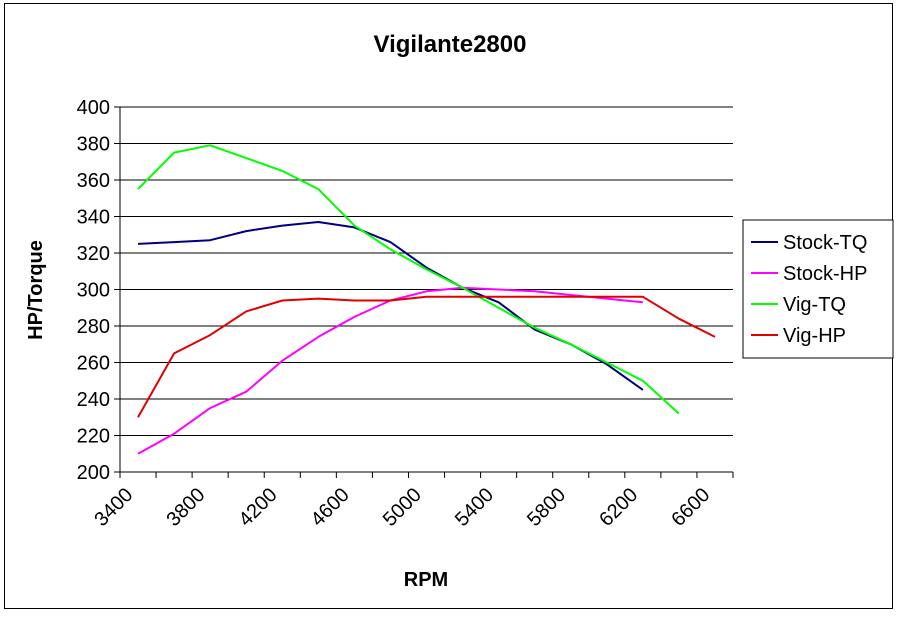 The image size is (898, 623). What do you see at coordinates (93, 181) in the screenshot?
I see `y-tick-label: 360` at bounding box center [93, 181].